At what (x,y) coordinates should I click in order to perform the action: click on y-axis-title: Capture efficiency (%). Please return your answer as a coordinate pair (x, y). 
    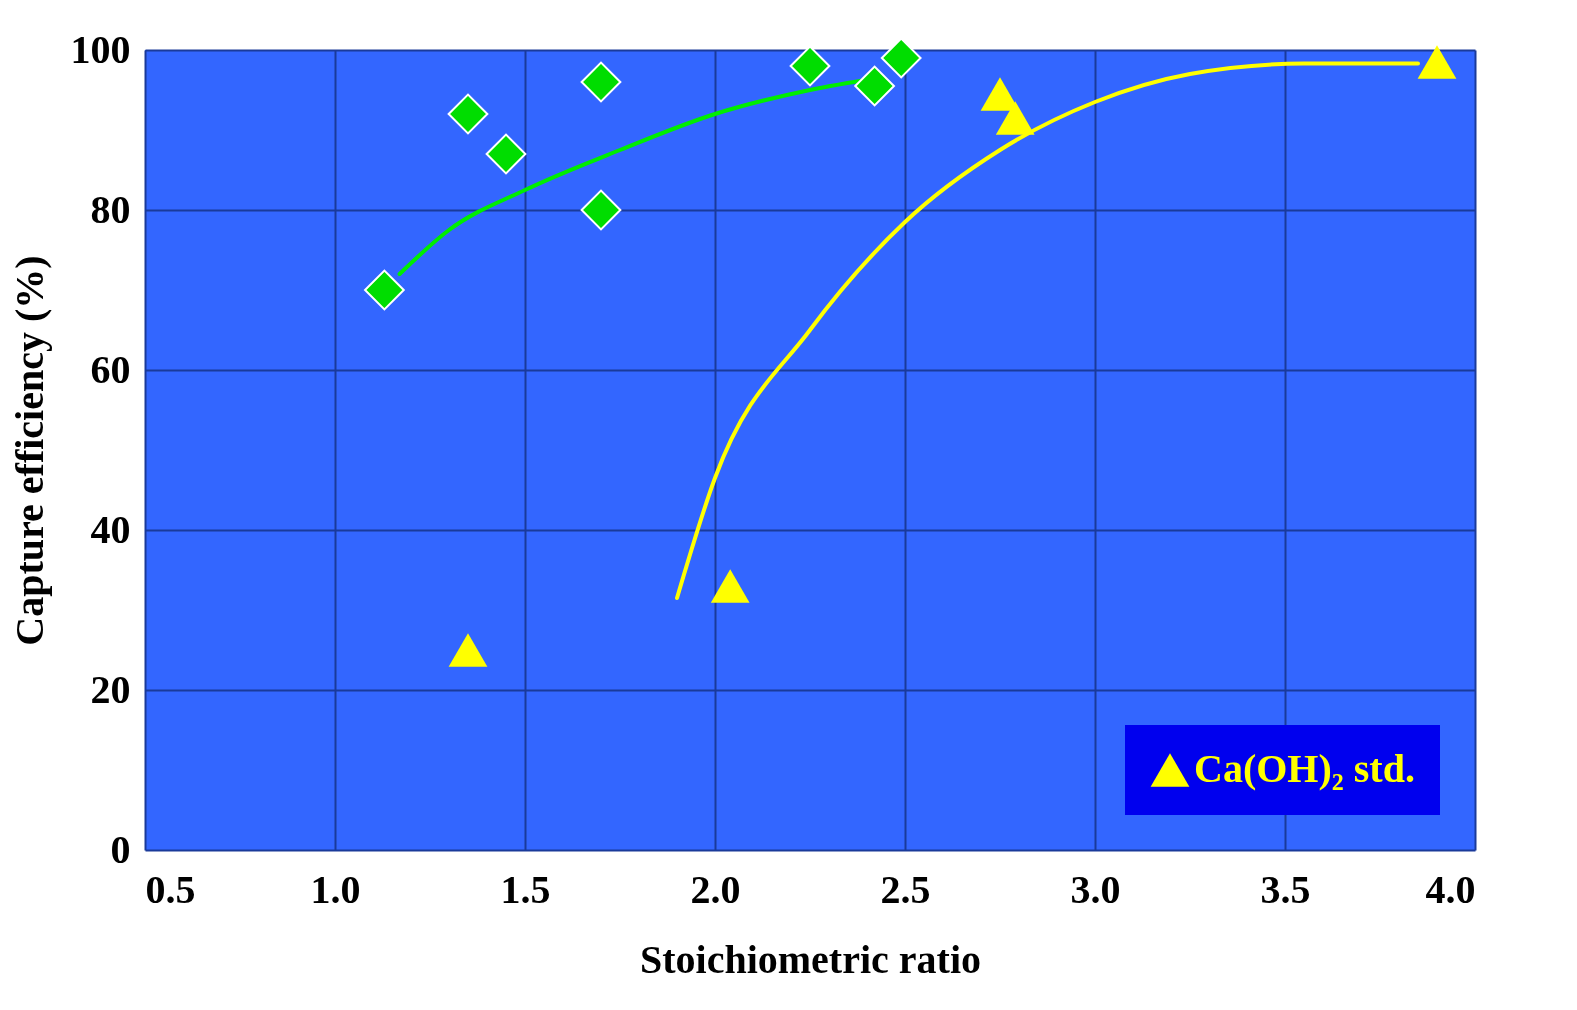
    Looking at the image, I should click on (29, 450).